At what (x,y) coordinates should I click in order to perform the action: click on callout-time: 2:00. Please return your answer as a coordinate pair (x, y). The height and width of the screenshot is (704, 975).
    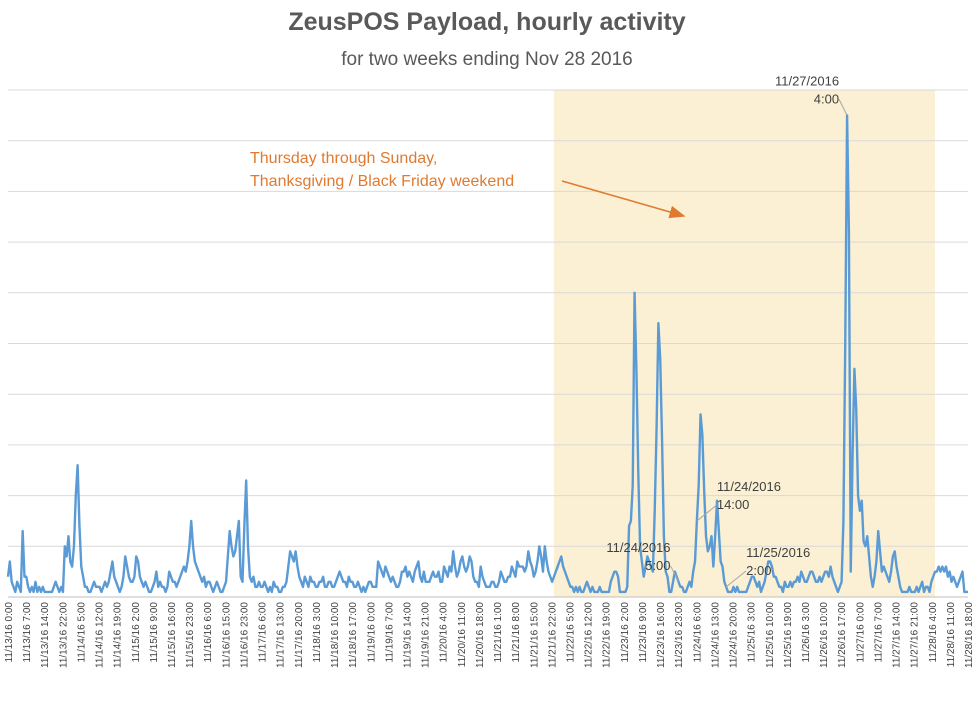
    Looking at the image, I should click on (758, 570).